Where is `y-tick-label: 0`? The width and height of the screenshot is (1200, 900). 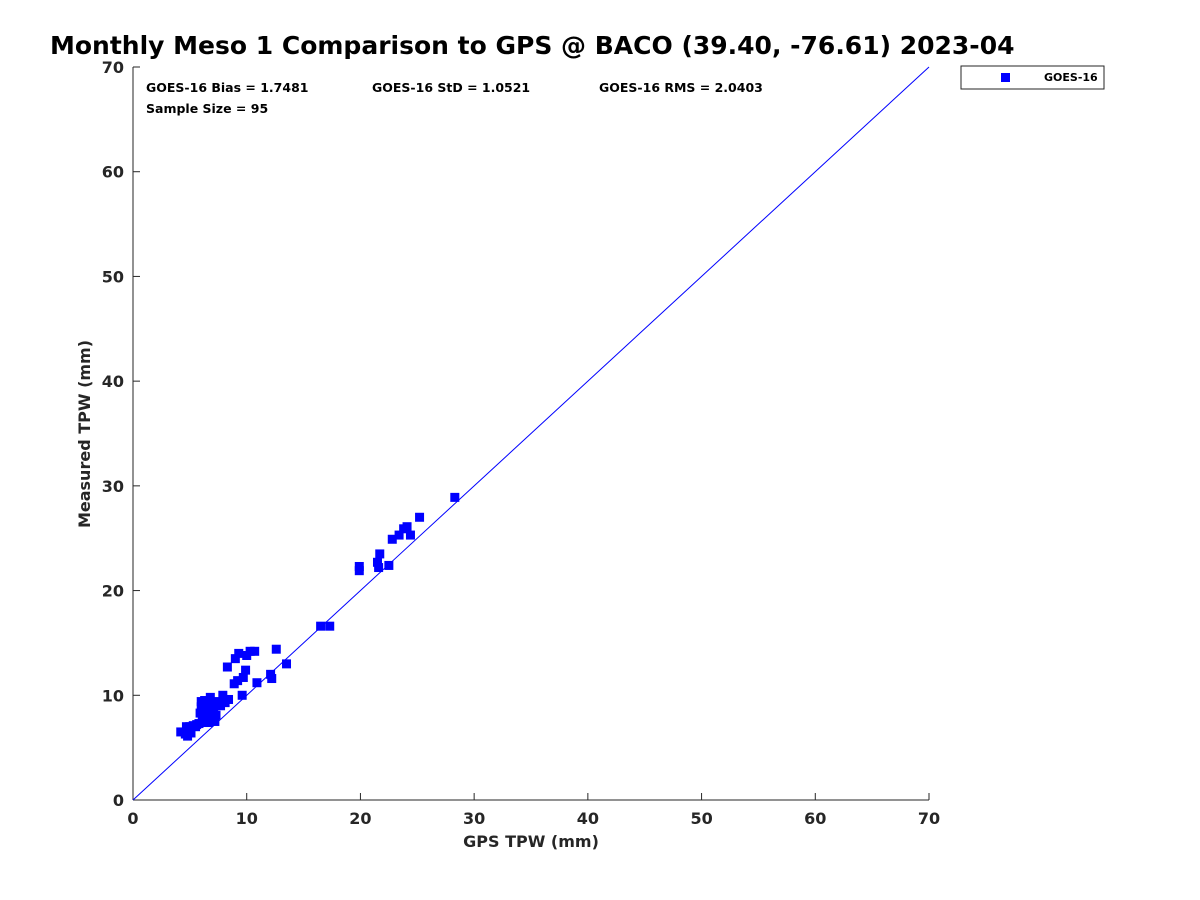
y-tick-label: 0 is located at coordinates (118, 800).